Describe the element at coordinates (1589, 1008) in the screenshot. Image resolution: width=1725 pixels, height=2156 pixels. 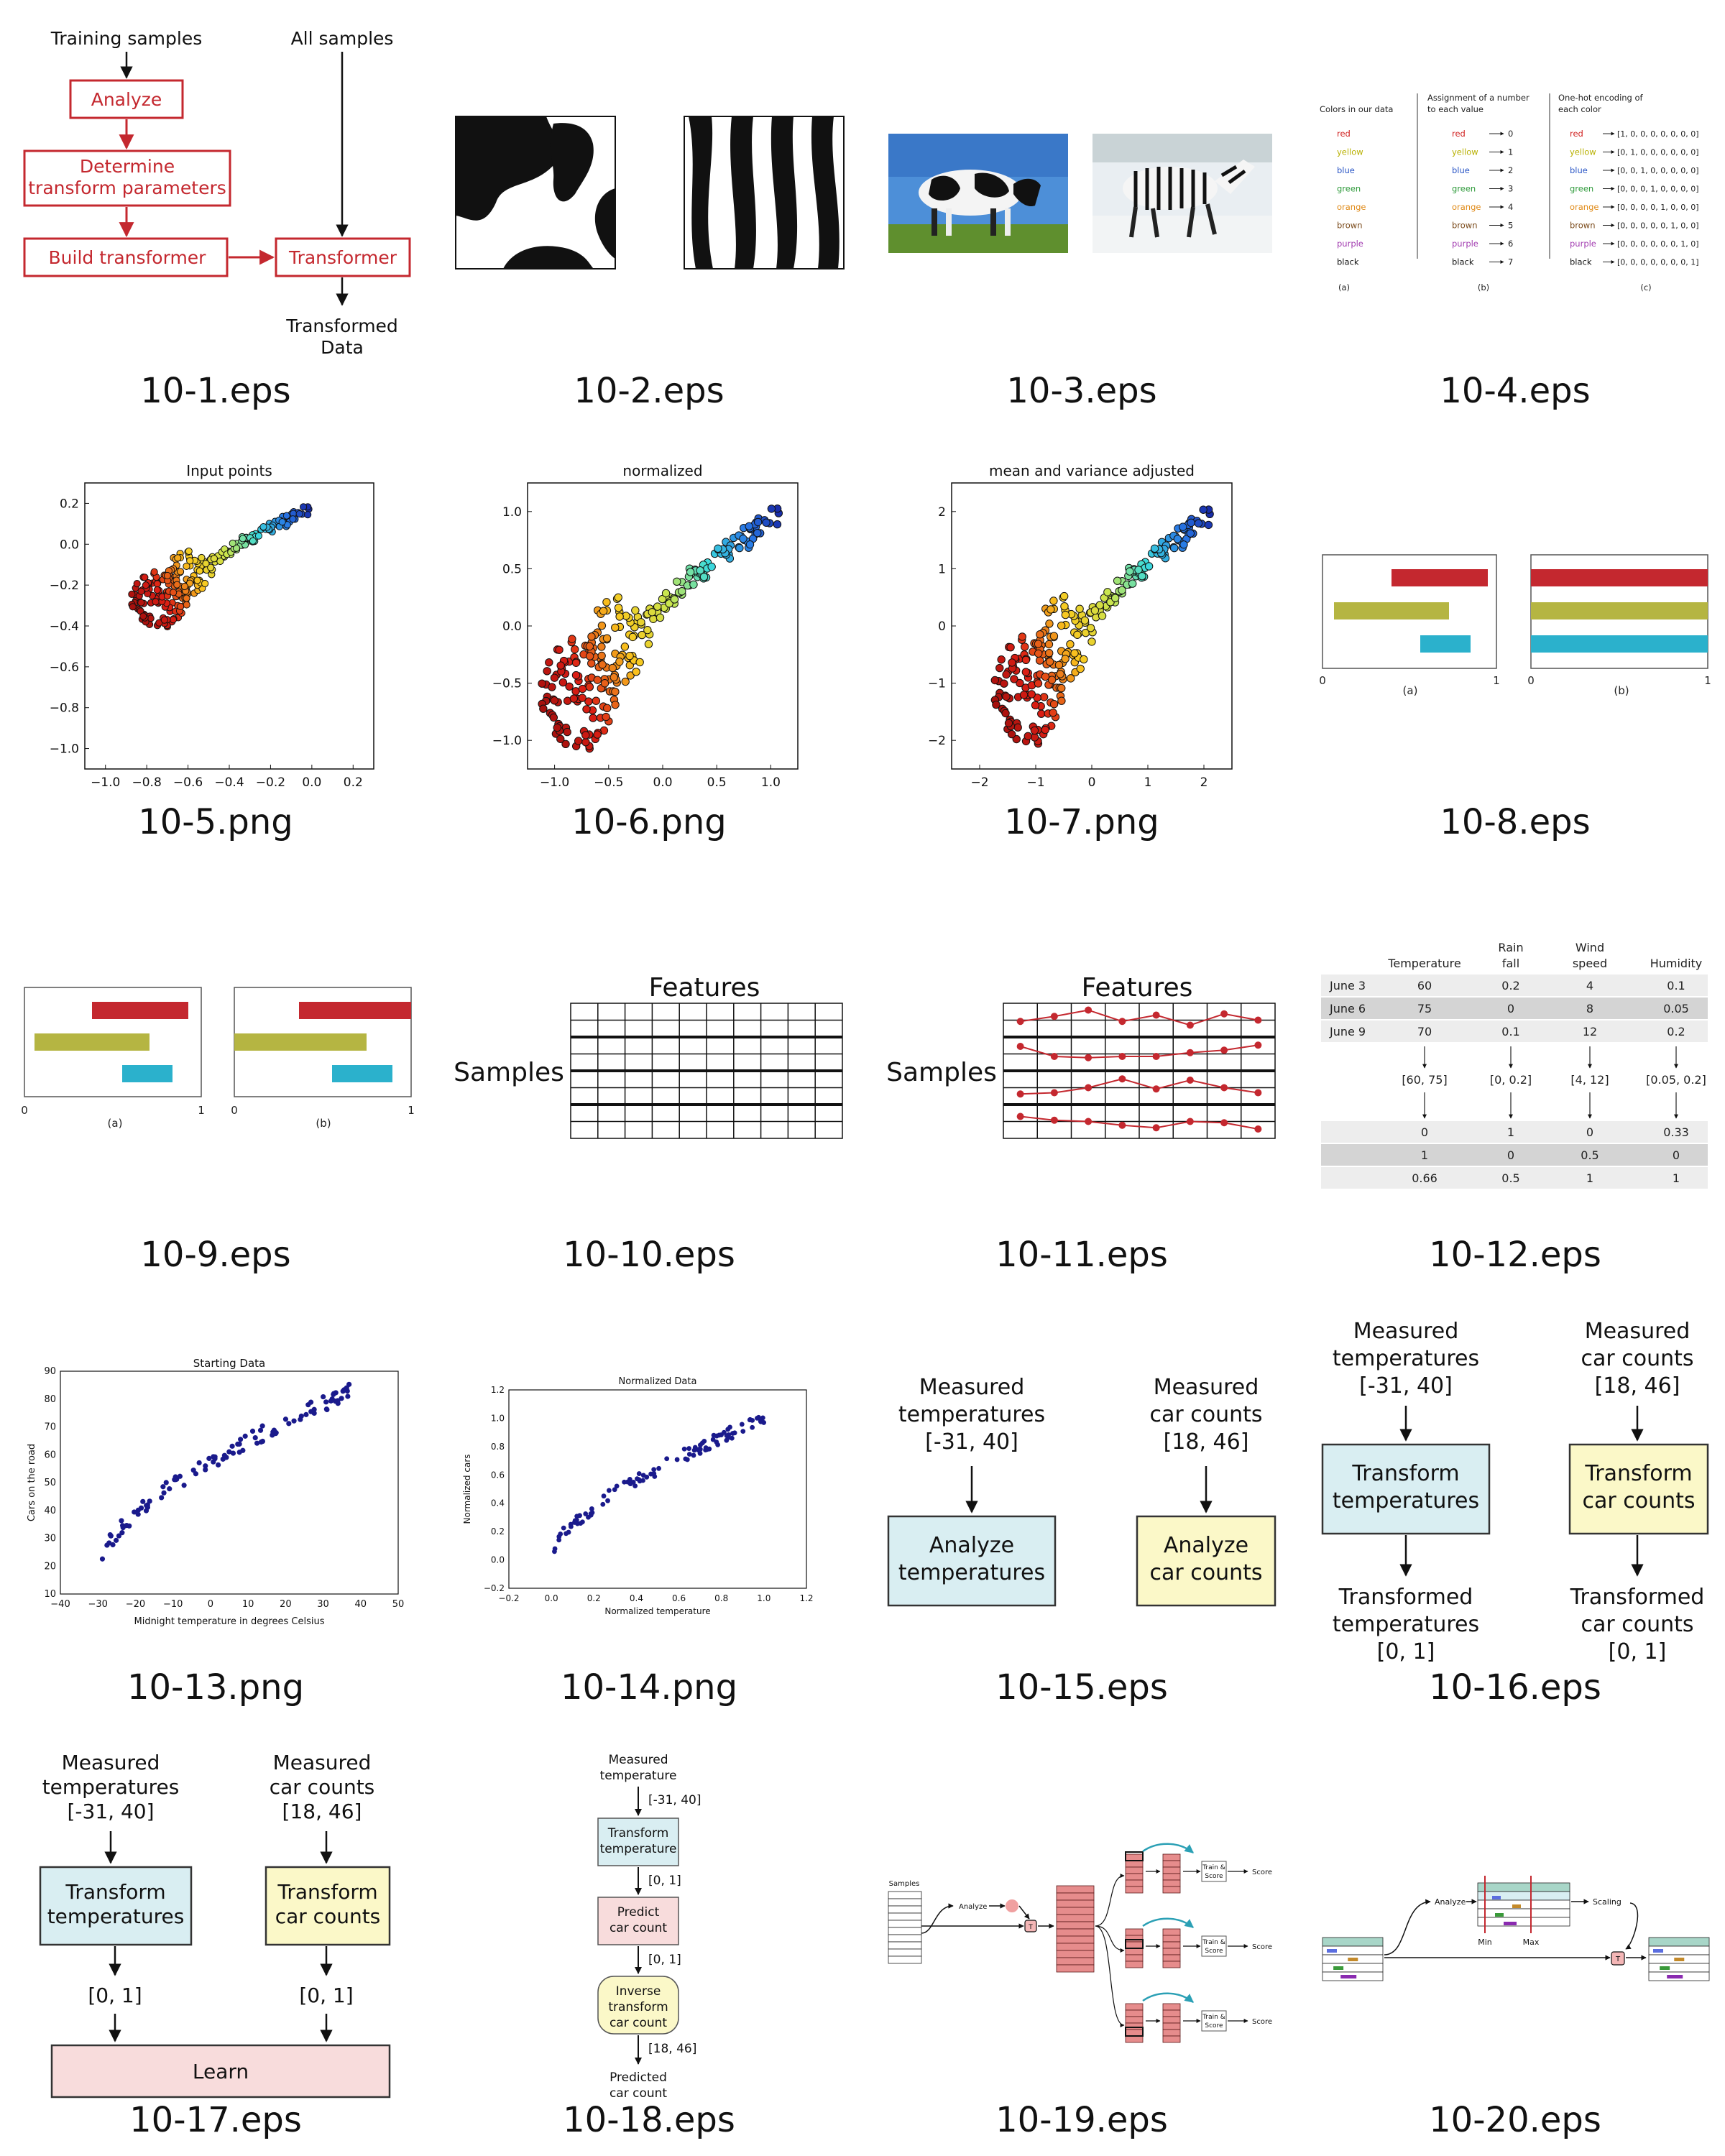
I see `row-value: 8` at that location.